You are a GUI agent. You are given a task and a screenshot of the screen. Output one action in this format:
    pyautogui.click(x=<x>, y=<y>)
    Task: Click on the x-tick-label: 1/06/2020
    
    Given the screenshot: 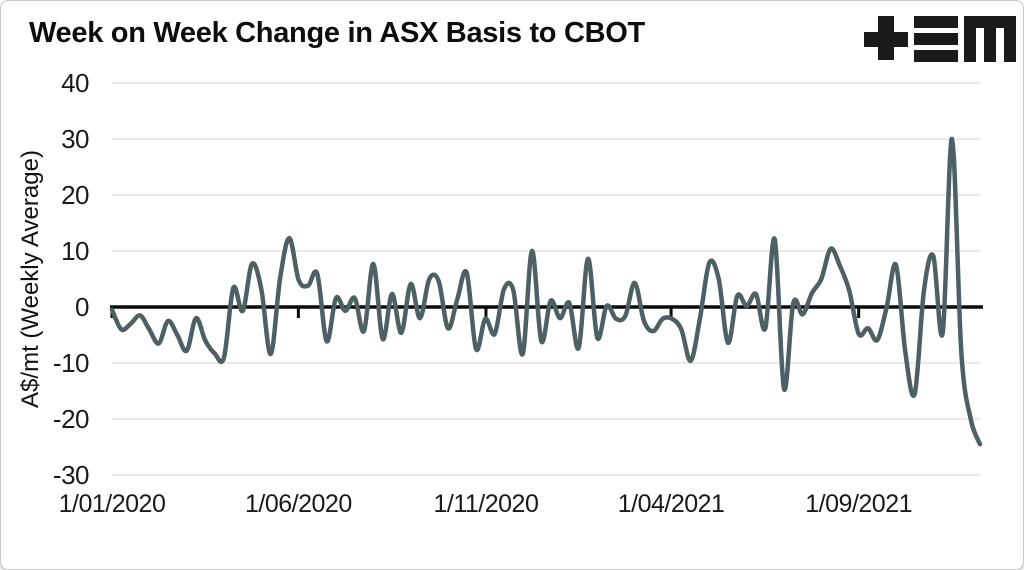 What is the action you would take?
    pyautogui.click(x=298, y=504)
    